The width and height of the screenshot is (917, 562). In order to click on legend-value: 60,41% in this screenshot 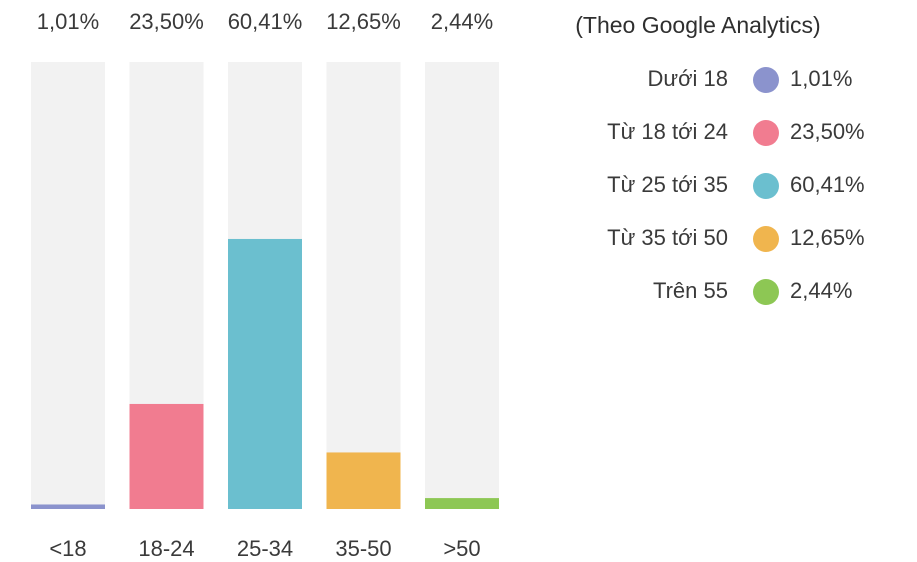, I will do `click(827, 184)`.